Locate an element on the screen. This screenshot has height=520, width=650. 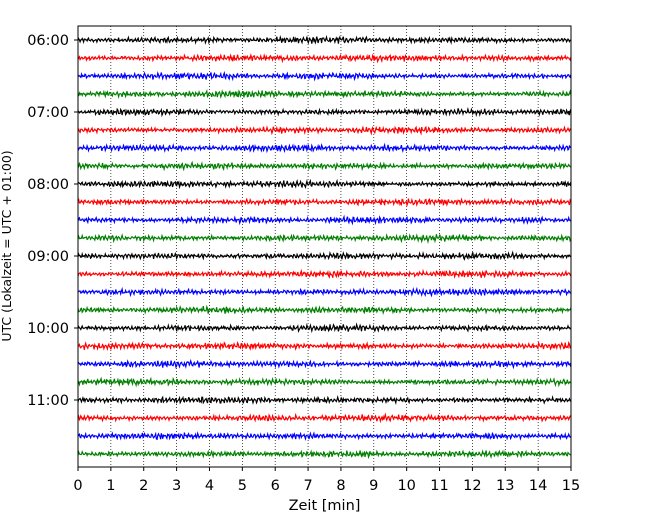
trace-11:45 is located at coordinates (324, 454).